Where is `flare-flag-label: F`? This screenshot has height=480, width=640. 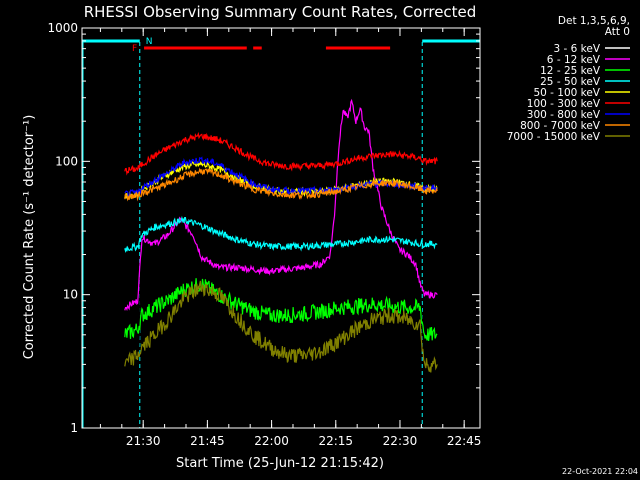 flare-flag-label: F is located at coordinates (134, 49).